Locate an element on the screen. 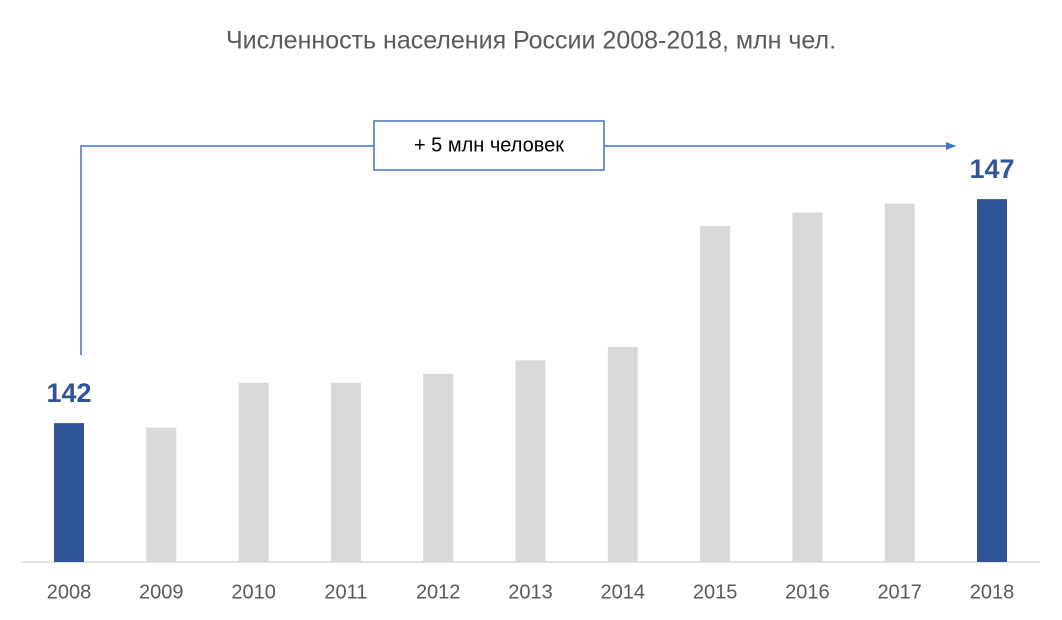 The height and width of the screenshot is (620, 1062). value-label: 147 is located at coordinates (991, 169).